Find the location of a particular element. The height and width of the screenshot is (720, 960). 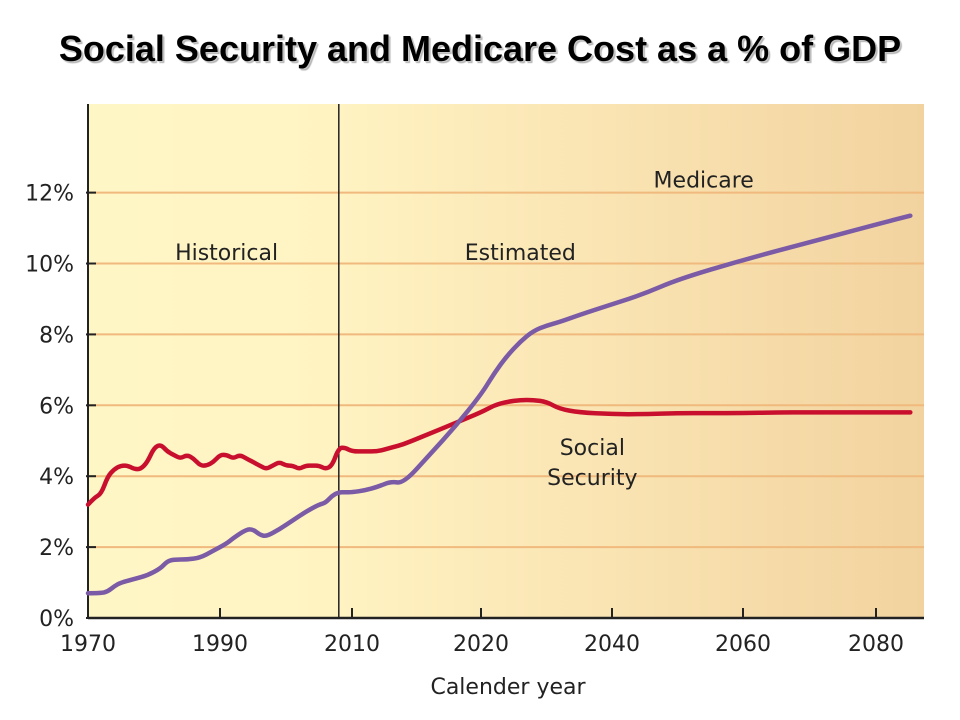

x-axis-title: Calender year is located at coordinates (508, 687).